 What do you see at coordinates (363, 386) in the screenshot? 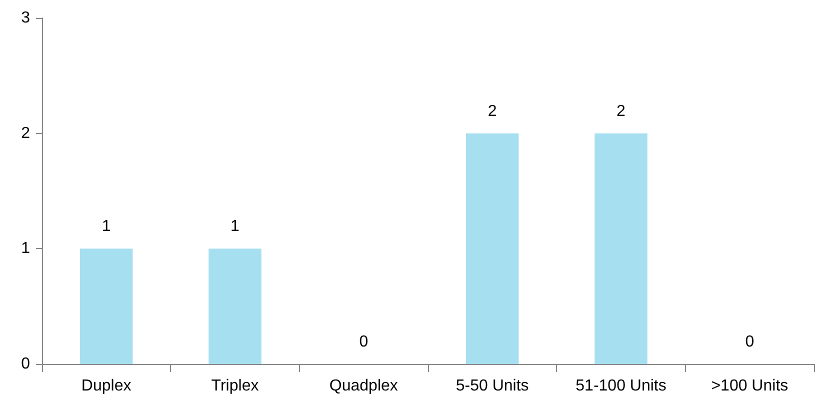
I see `x-tick-label: Quadplex` at bounding box center [363, 386].